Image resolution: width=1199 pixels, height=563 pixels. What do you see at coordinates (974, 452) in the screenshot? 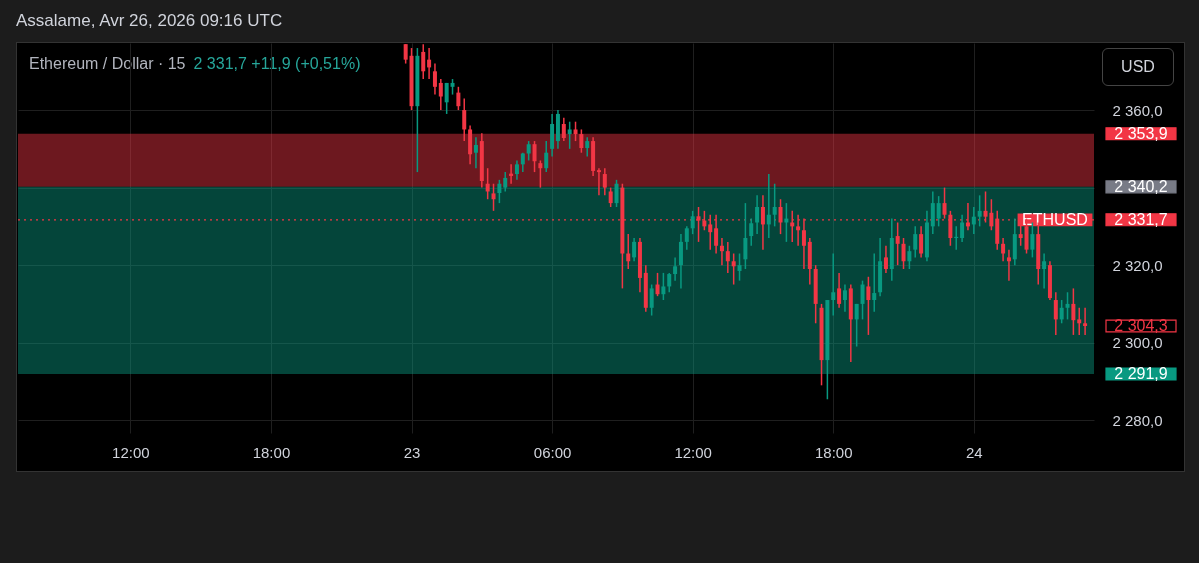
I see `x-tick-label: 24` at bounding box center [974, 452].